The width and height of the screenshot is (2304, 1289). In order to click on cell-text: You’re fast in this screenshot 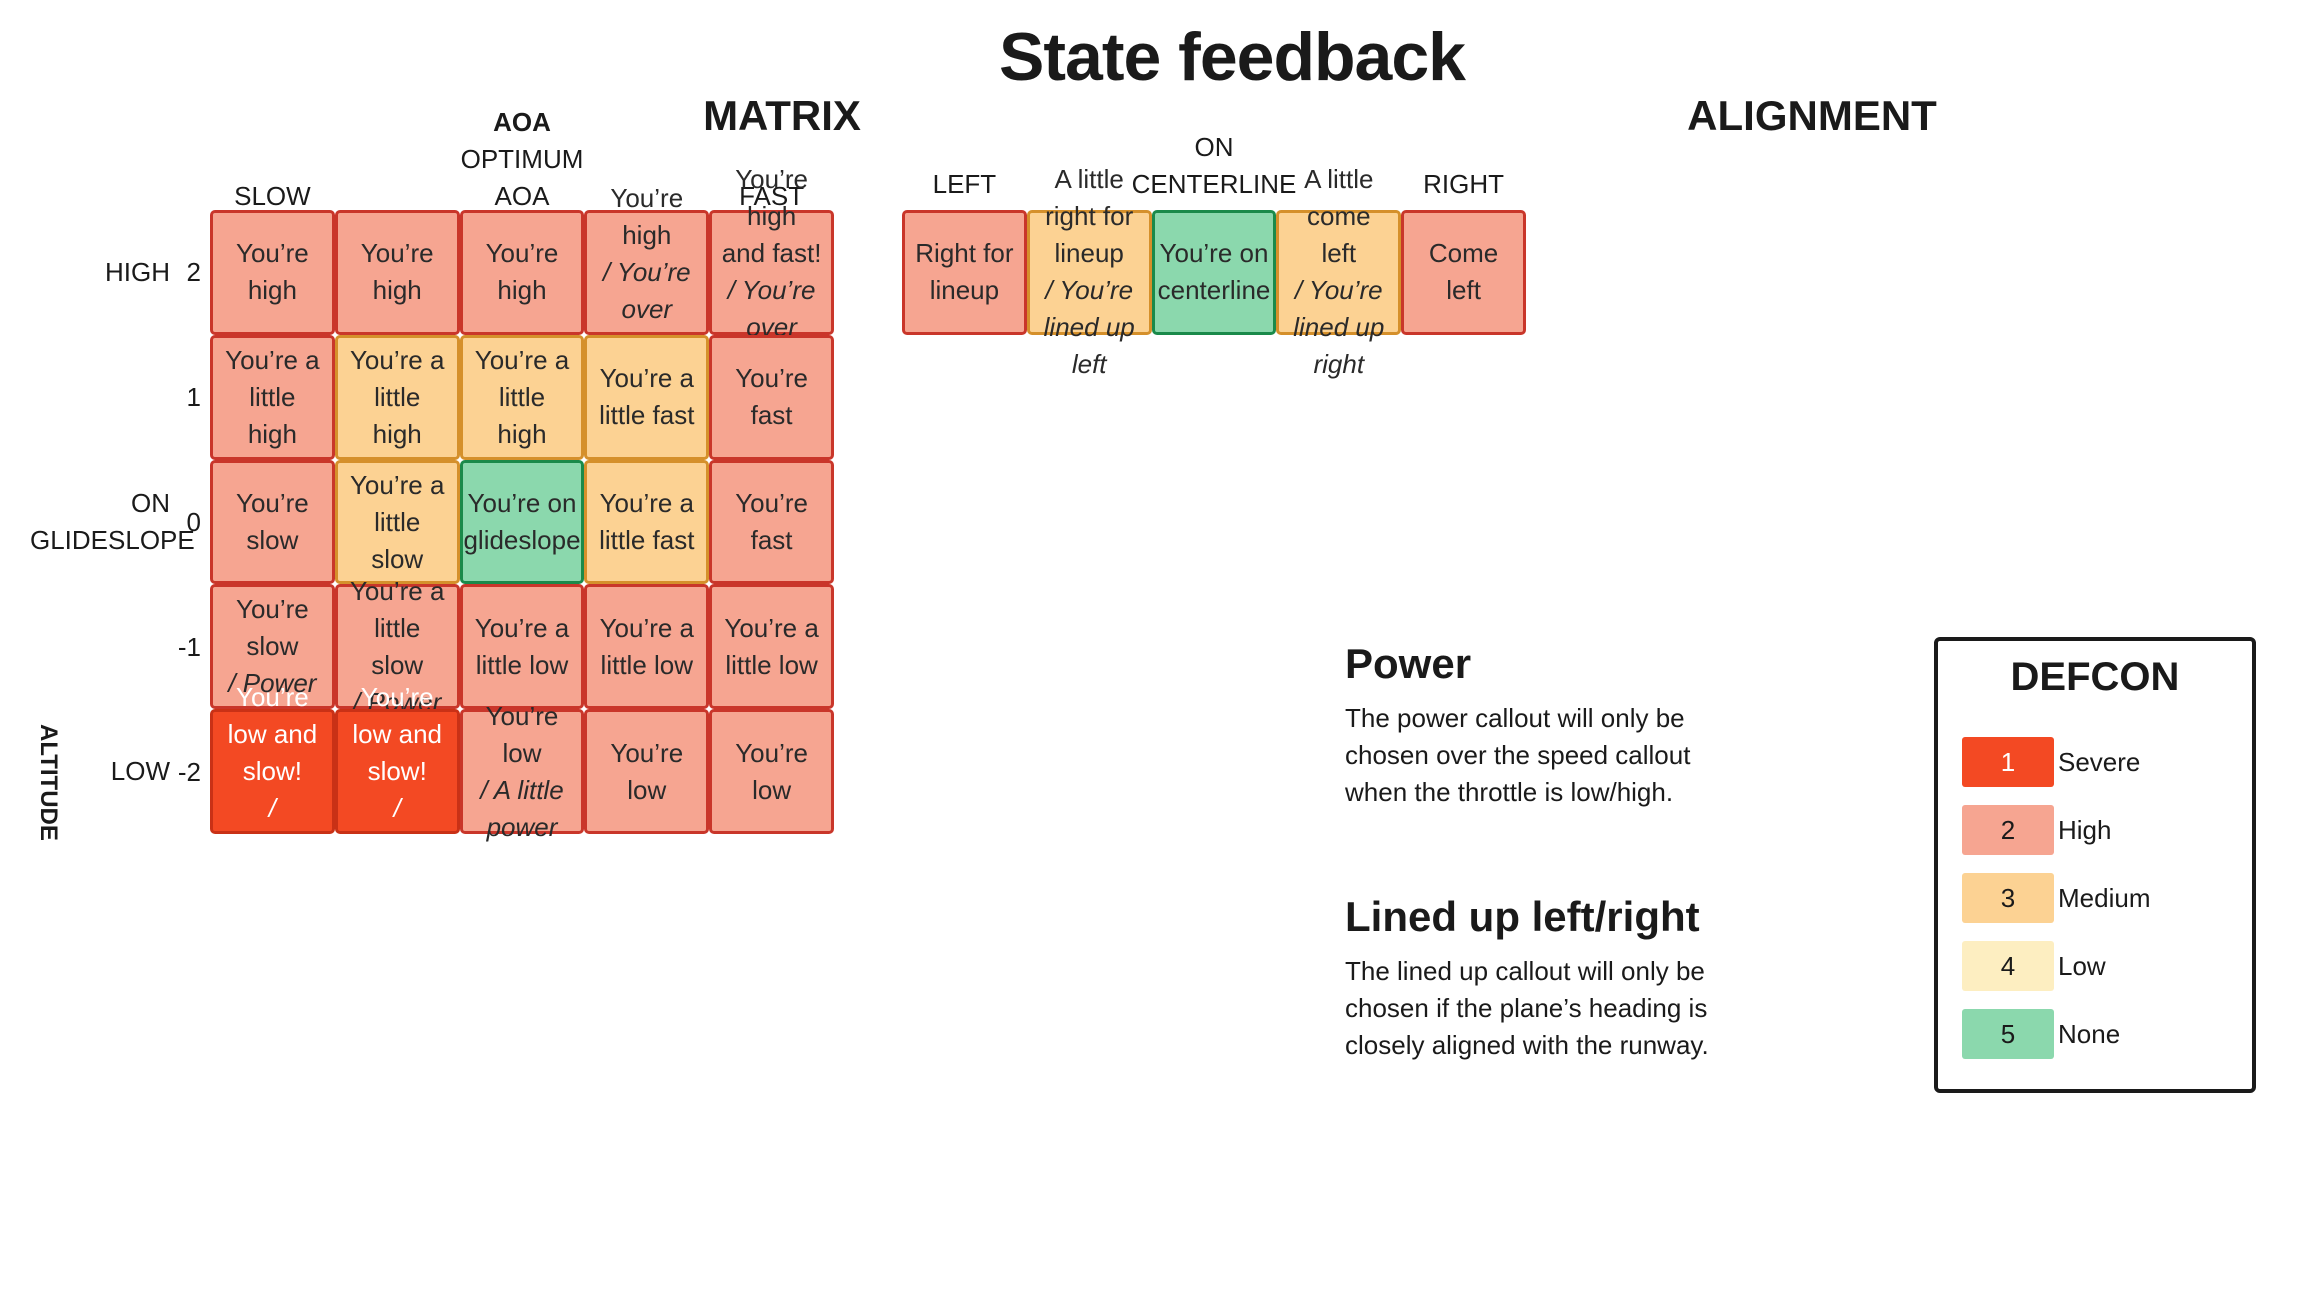, I will do `click(771, 521)`.